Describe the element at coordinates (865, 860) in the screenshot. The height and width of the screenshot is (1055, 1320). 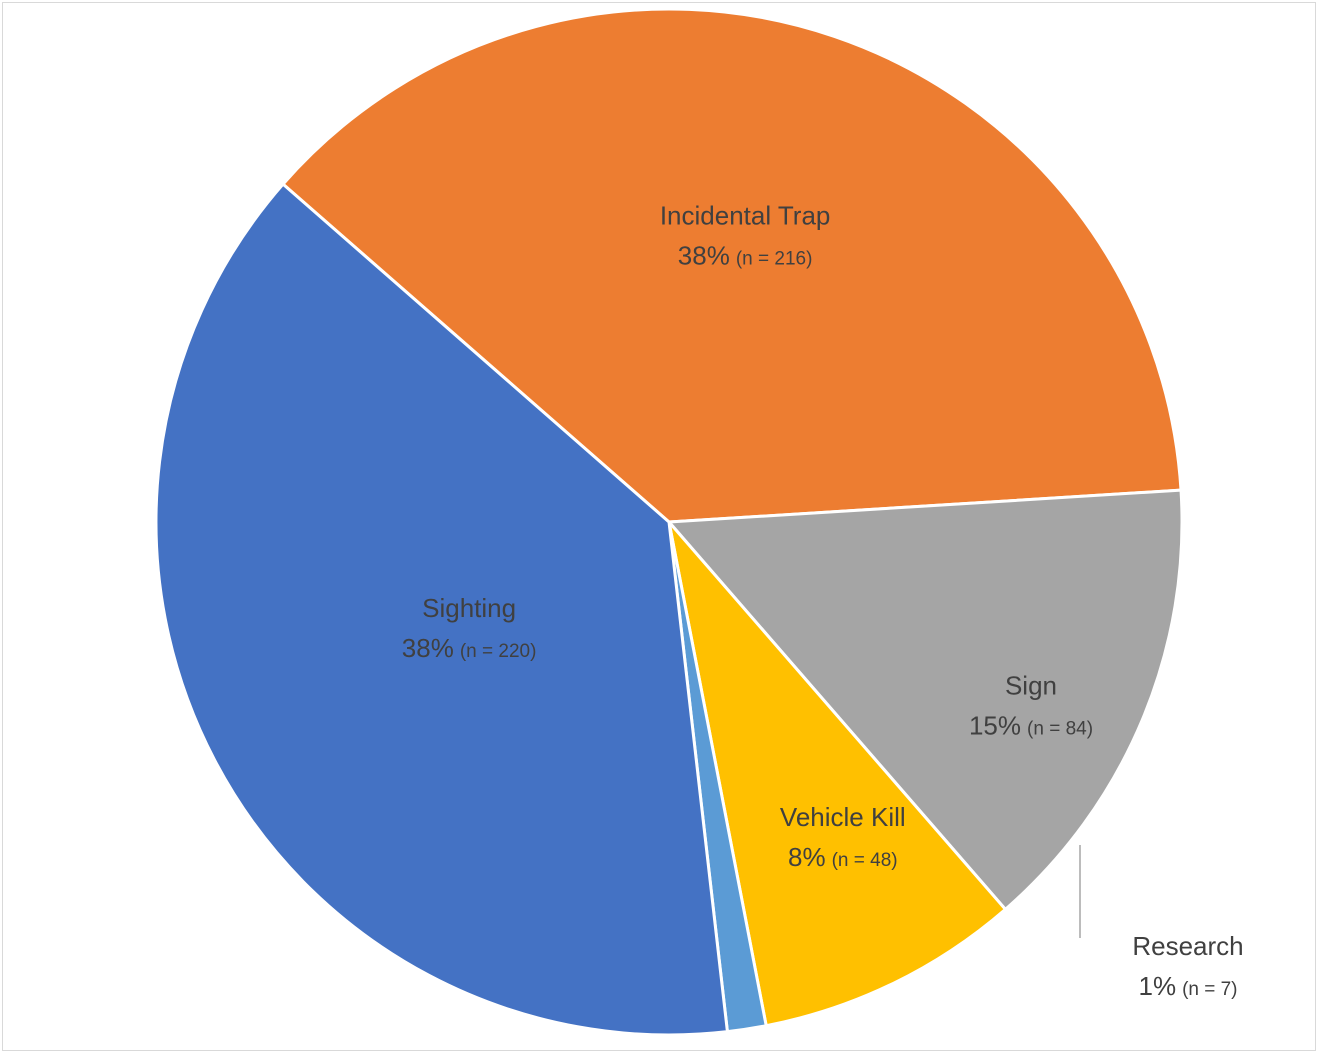
I see `slice-count-vehicle-kill: (n = 48)` at that location.